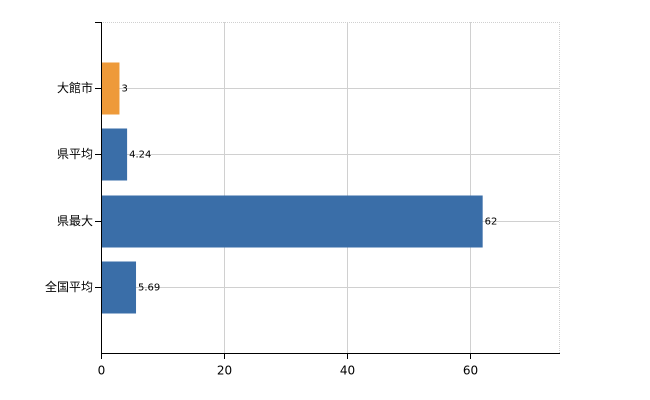 This screenshot has height=400, width=650. Describe the element at coordinates (124, 89) in the screenshot. I see `value-label: 3` at that location.